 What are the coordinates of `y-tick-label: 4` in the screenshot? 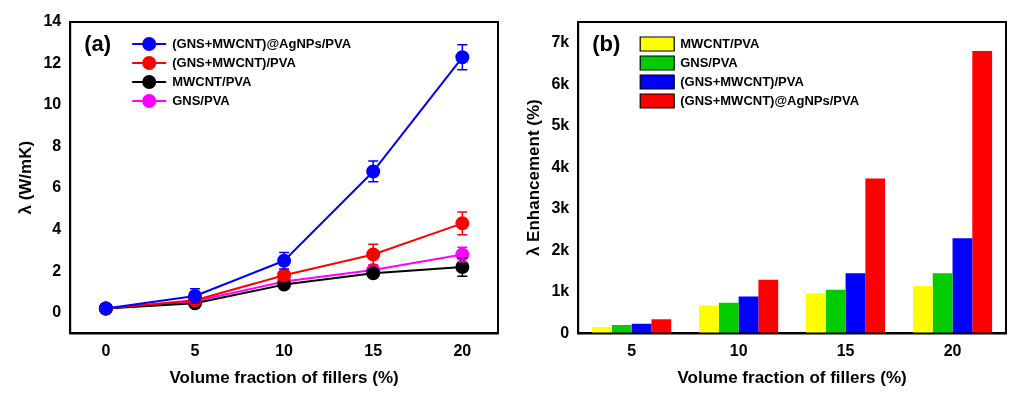 It's located at (57, 229).